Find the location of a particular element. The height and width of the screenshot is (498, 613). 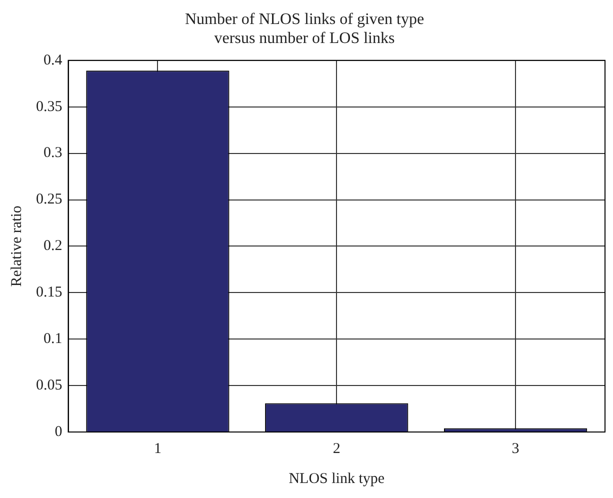

x-tick-label: 1 is located at coordinates (158, 448).